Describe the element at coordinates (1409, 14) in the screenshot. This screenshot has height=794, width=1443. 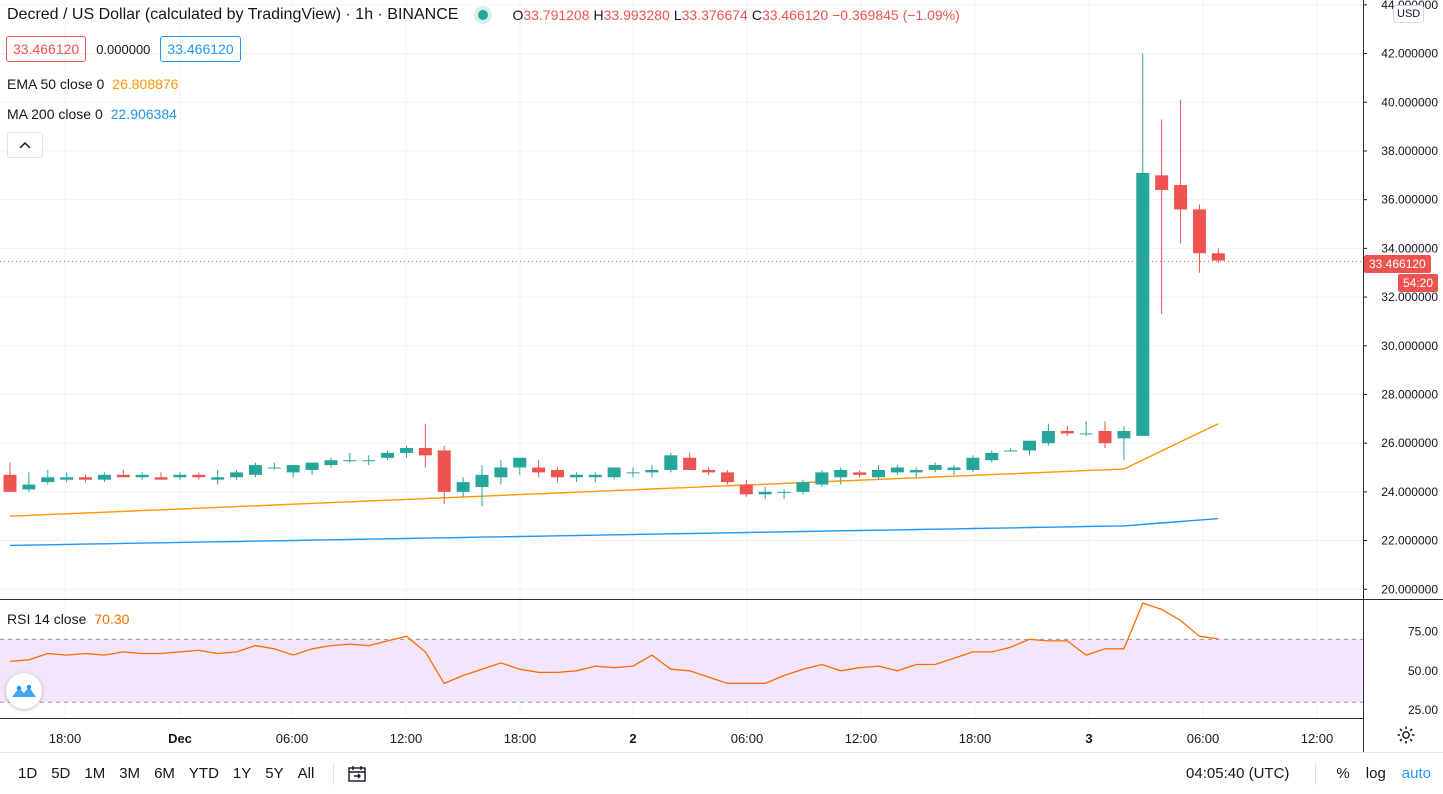
I see `currency-badge: USD` at that location.